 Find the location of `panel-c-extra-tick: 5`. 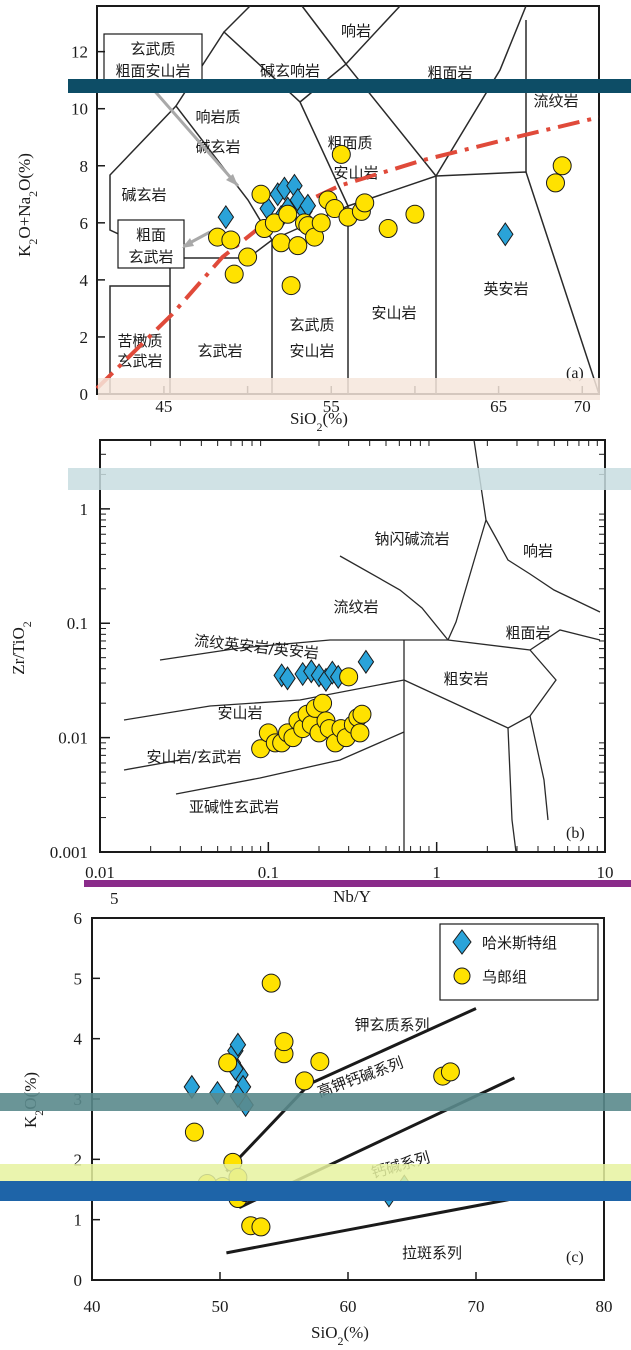

panel-c-extra-tick: 5 is located at coordinates (114, 898).